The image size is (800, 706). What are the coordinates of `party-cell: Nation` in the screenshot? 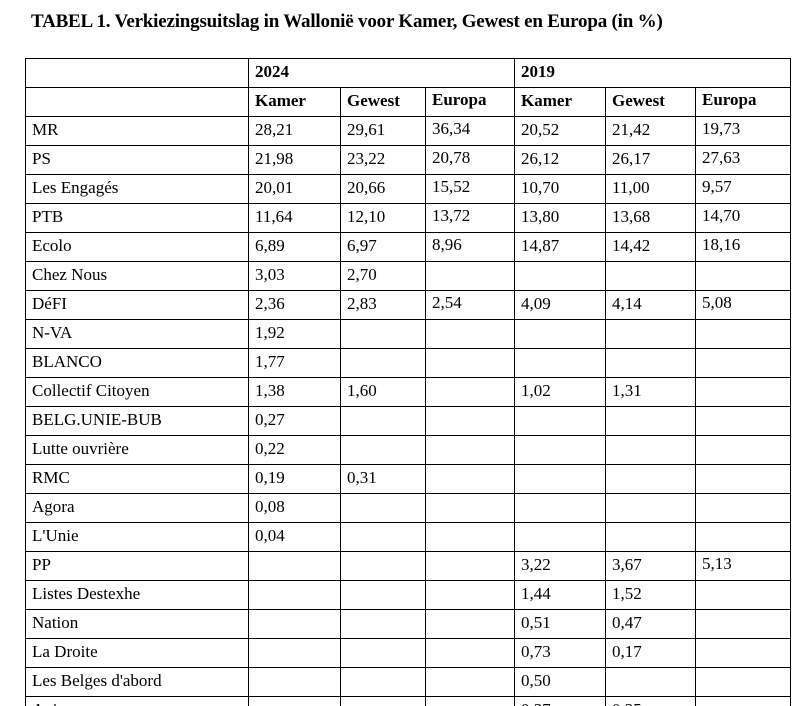 It's located at (137, 624).